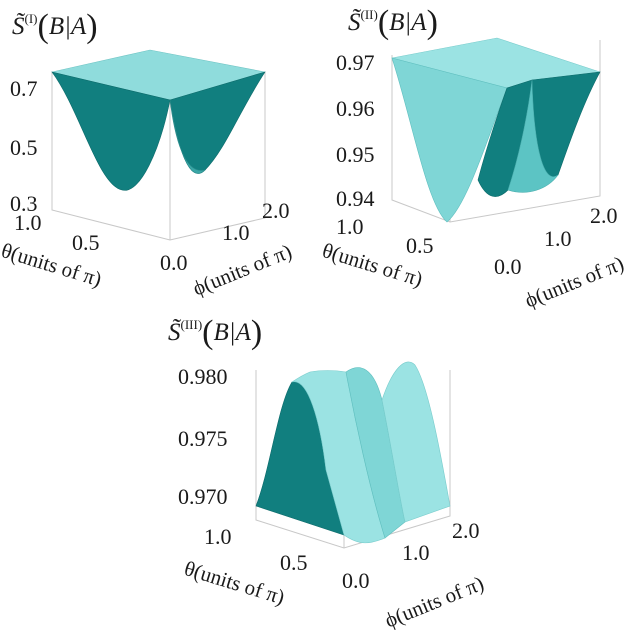  I want to click on chart-1-svg, so click(158, 145).